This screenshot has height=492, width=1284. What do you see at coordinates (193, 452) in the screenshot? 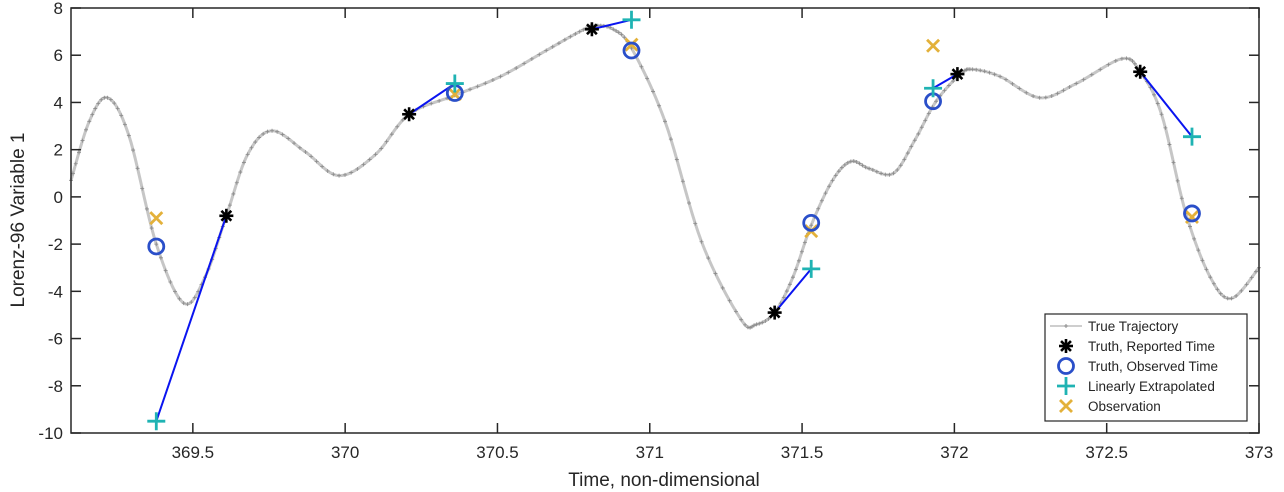
I see `x-tick-label: 369.5` at bounding box center [193, 452].